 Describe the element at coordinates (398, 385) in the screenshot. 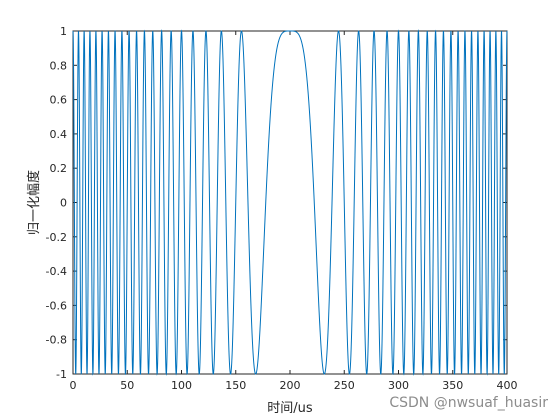

I see `x-tick-label: 300` at that location.